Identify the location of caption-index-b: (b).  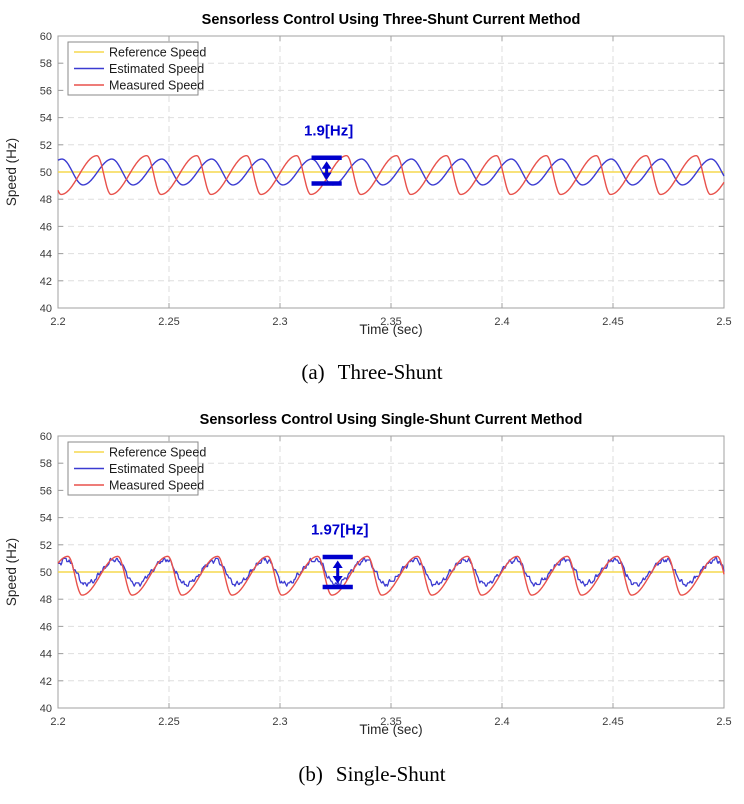
(310, 774).